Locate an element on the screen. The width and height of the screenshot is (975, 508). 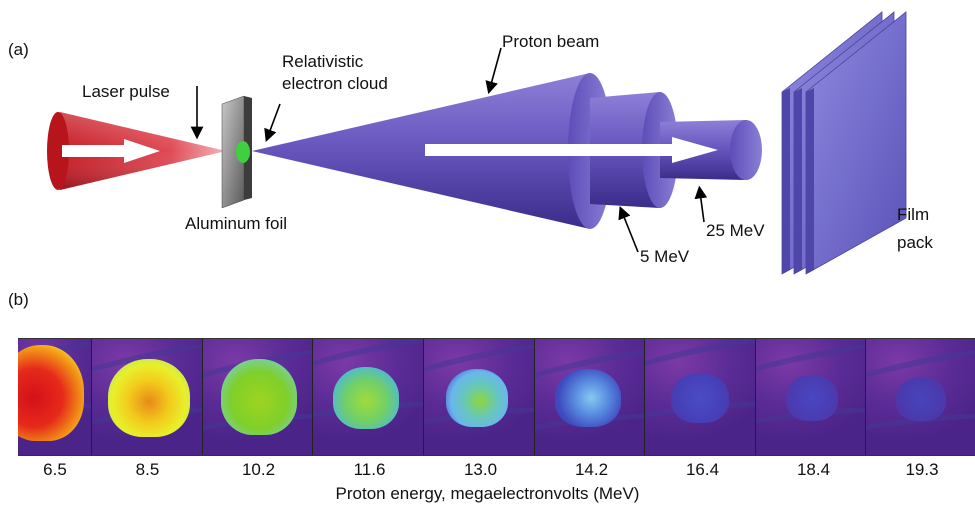
laser-arrow-icon is located at coordinates (111, 151).